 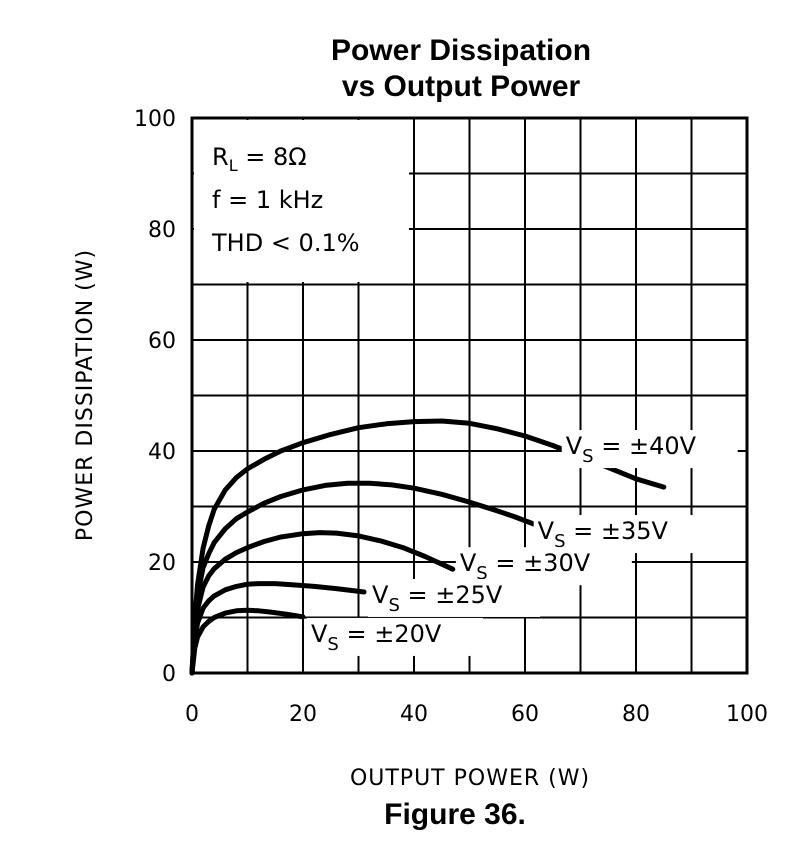 I want to click on conditions-box: RL = 8Ω f = 1 kHz THD < 0.1%, so click(x=301, y=201).